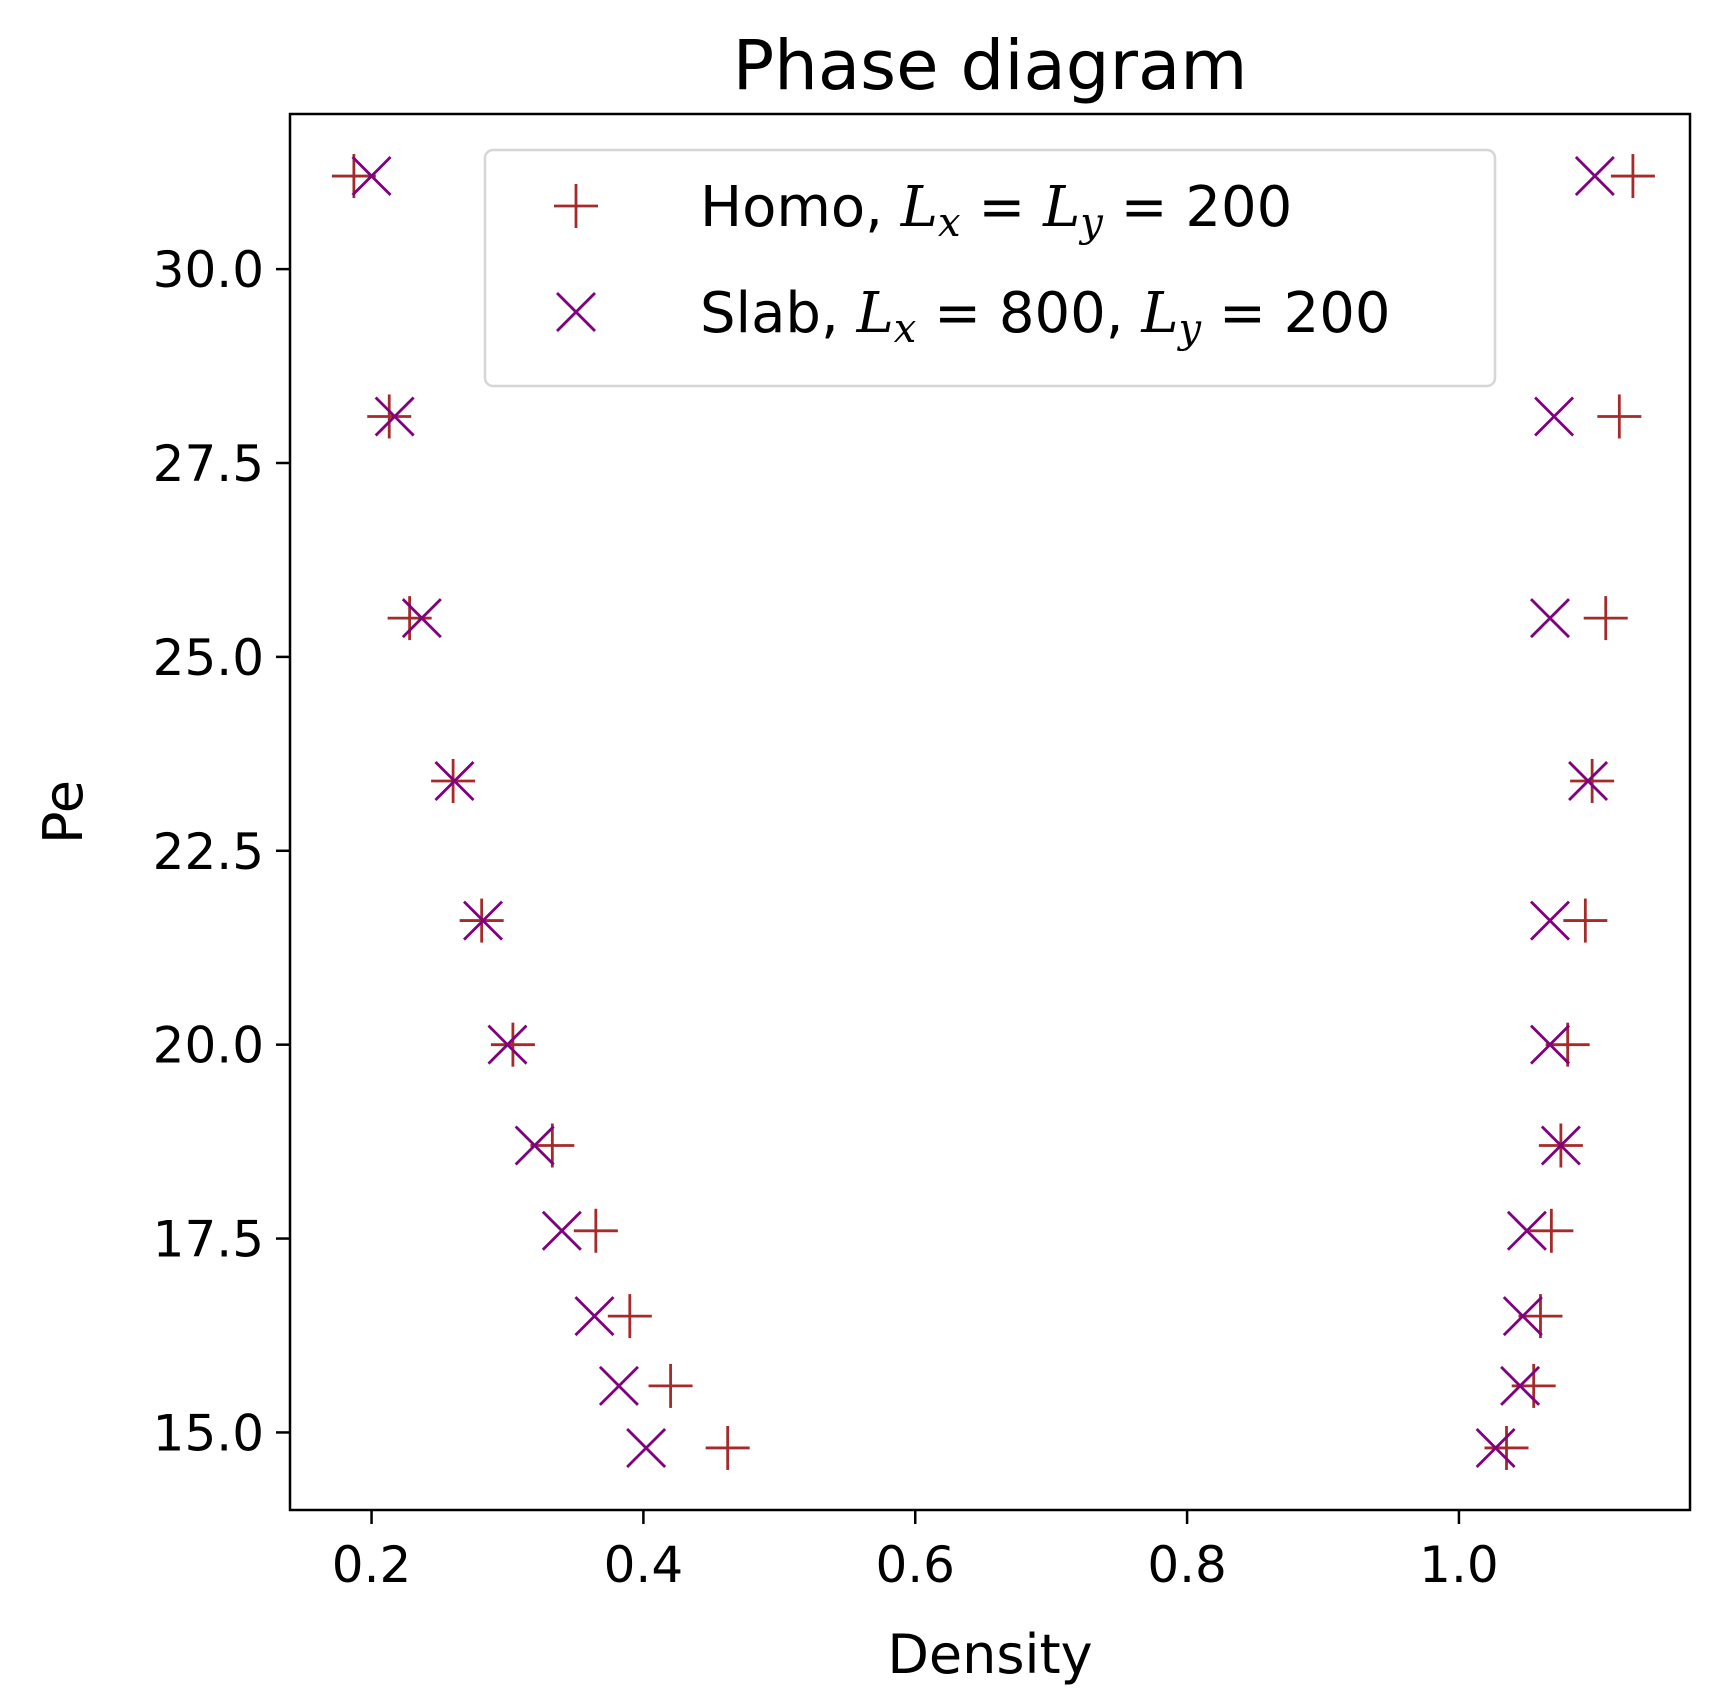 The height and width of the screenshot is (1705, 1713). What do you see at coordinates (208, 1240) in the screenshot?
I see `y-tick-label: 17.5` at bounding box center [208, 1240].